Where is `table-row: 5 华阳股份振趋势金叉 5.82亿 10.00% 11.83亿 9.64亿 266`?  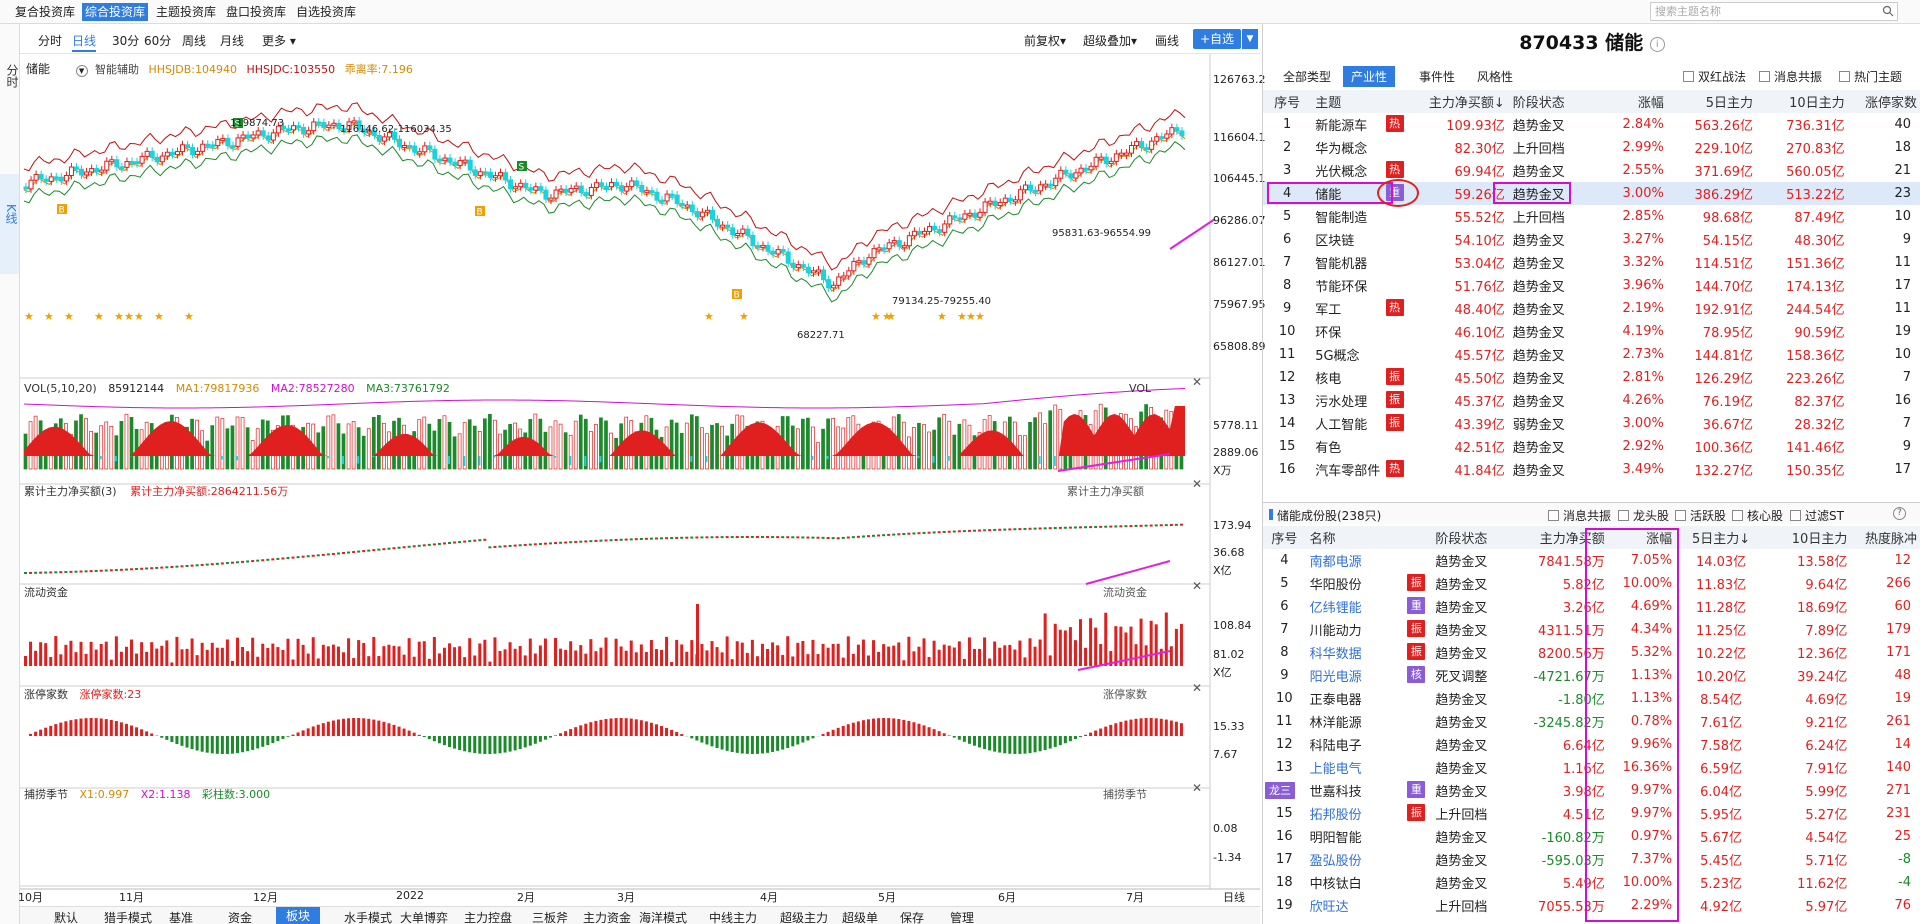
table-row: 5 华阳股份振趋势金叉 5.82亿 10.00% 11.83亿 9.64亿 266 is located at coordinates (1591, 583).